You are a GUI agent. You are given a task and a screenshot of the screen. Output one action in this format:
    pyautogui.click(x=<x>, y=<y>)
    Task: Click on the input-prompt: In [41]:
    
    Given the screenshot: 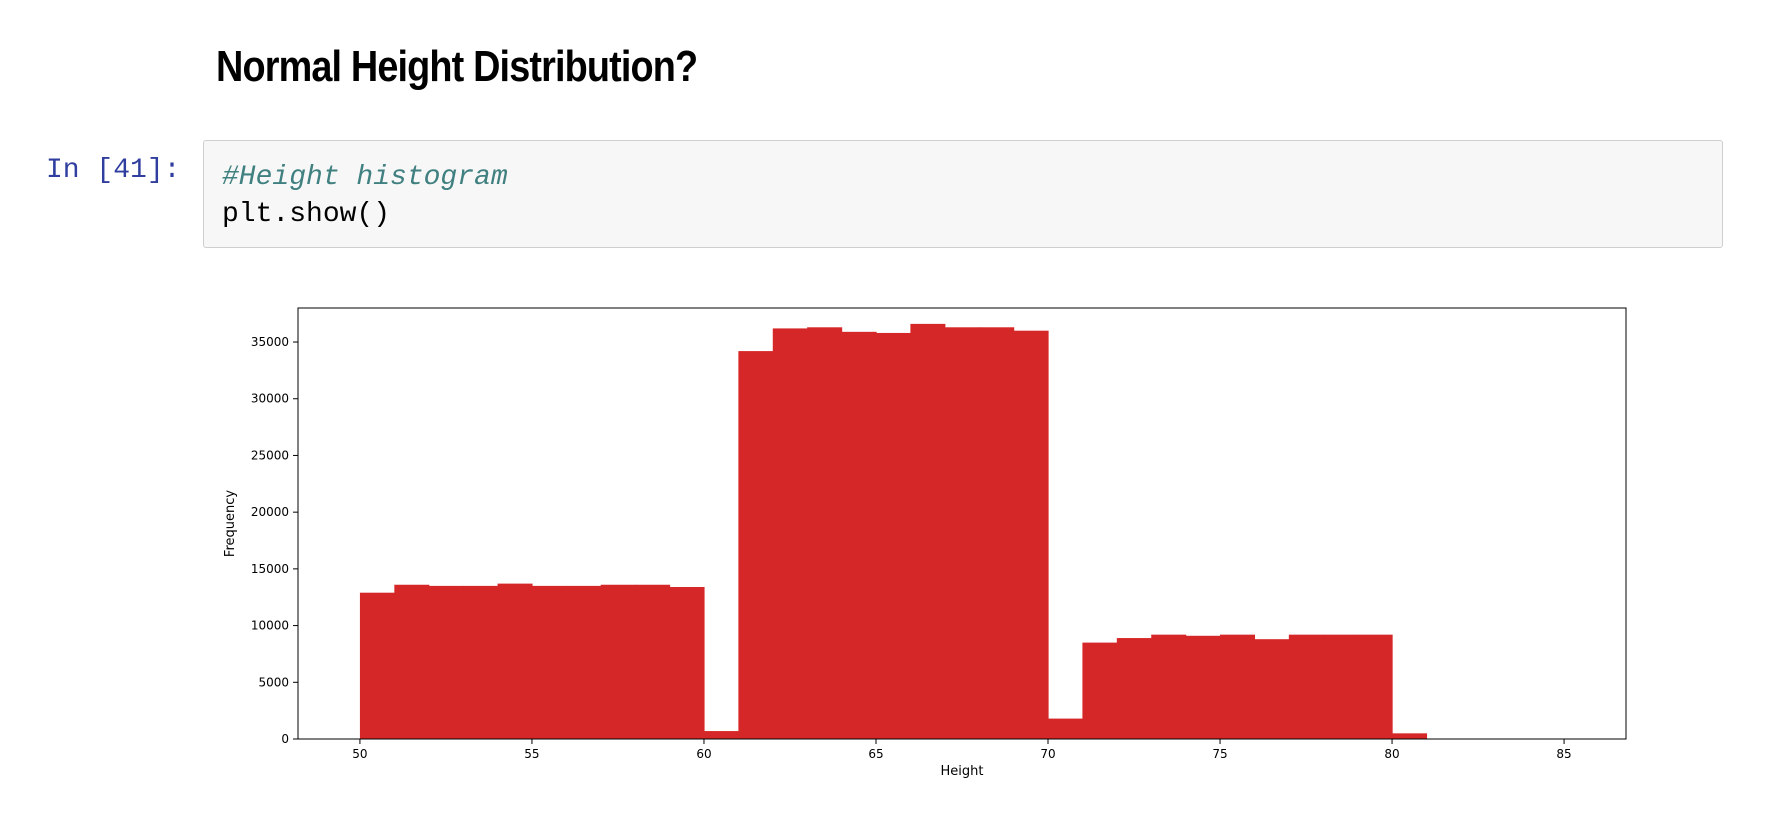 What is the action you would take?
    pyautogui.click(x=113, y=170)
    